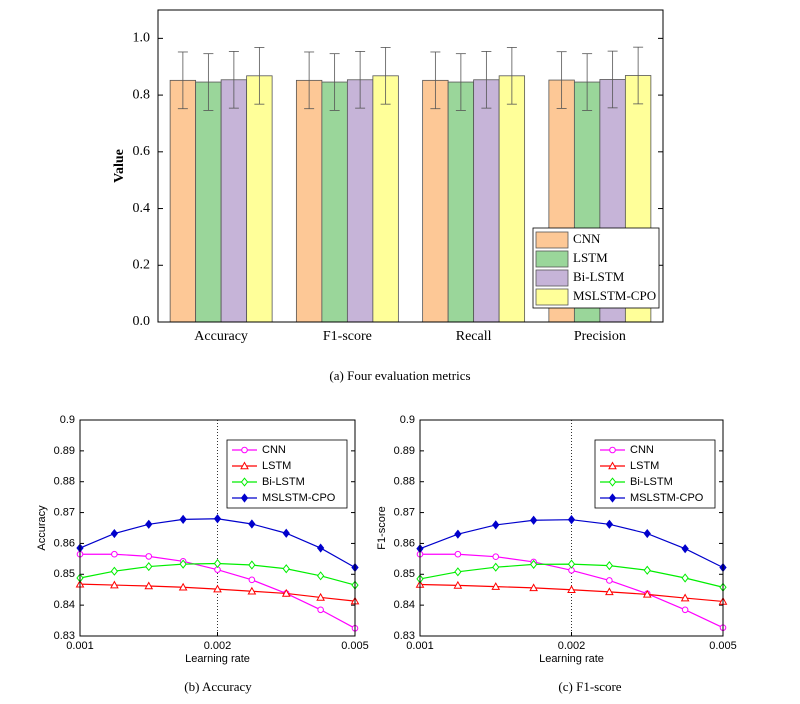  Describe the element at coordinates (142, 94) in the screenshot. I see `y-tick-label: 0.8` at that location.